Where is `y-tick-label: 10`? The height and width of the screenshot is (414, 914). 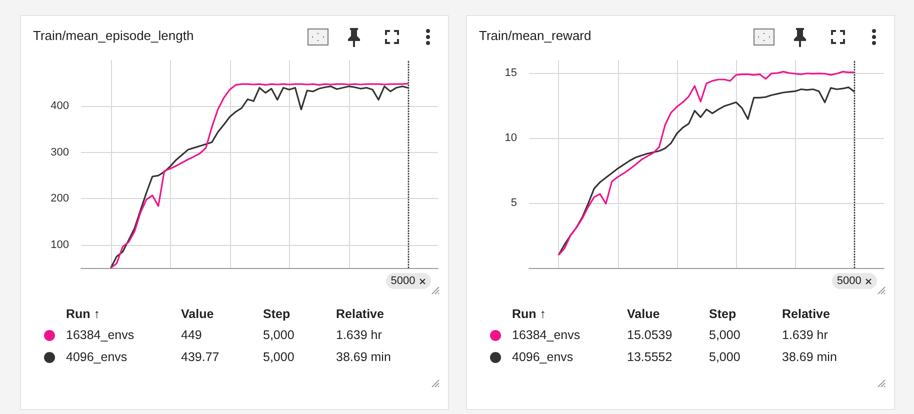
y-tick-label: 10 is located at coordinates (510, 138).